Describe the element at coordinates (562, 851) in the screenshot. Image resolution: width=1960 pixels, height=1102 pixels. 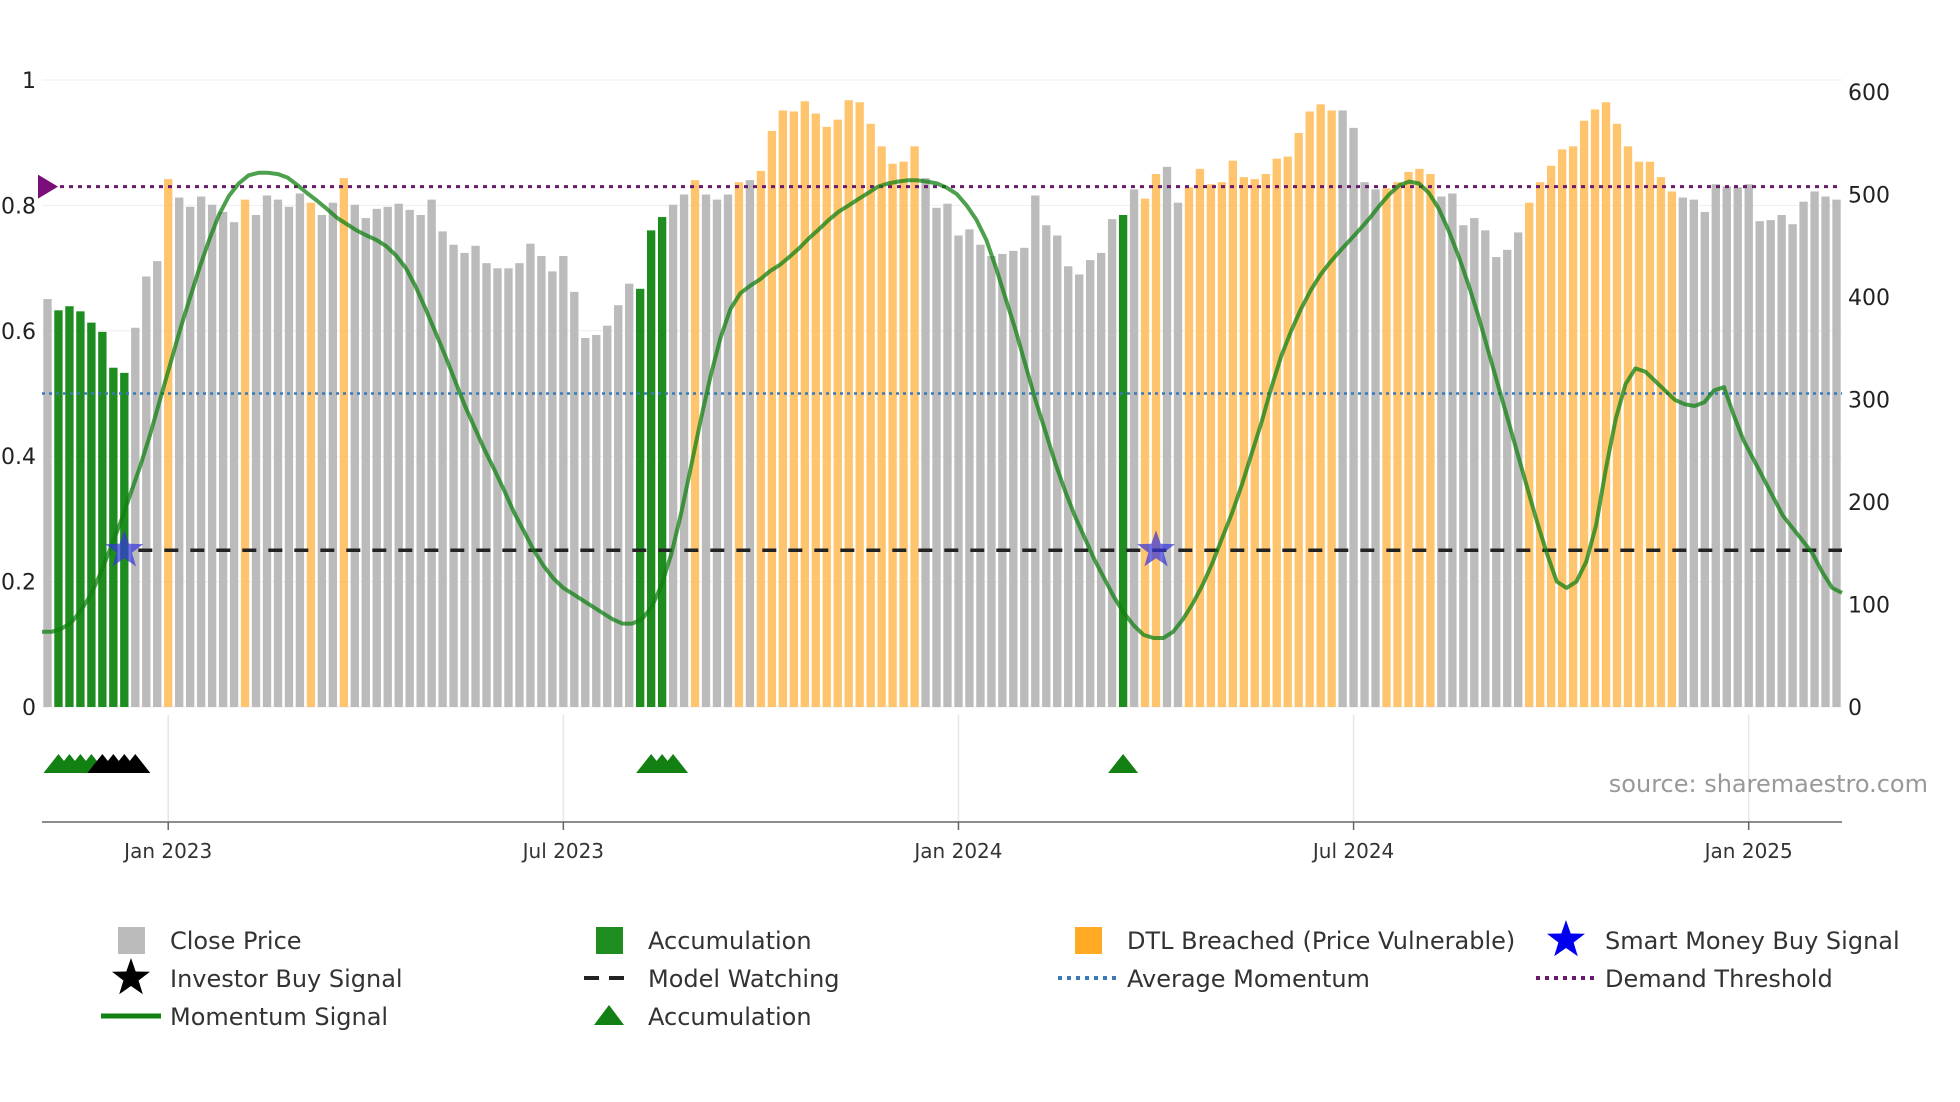
I see `x-tick-label-1: Jul 2023` at that location.